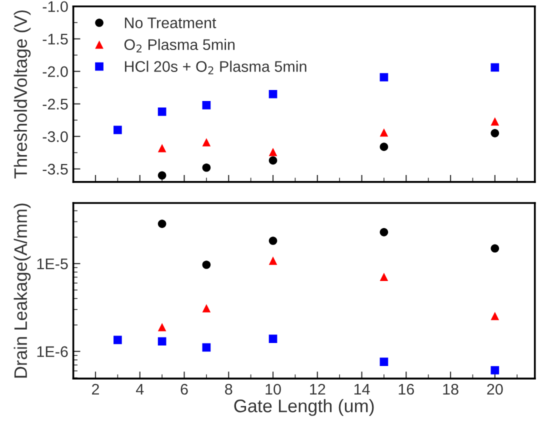 This screenshot has height=423, width=543. Describe the element at coordinates (52, 352) in the screenshot. I see `y-tick-label: 1E-6` at that location.